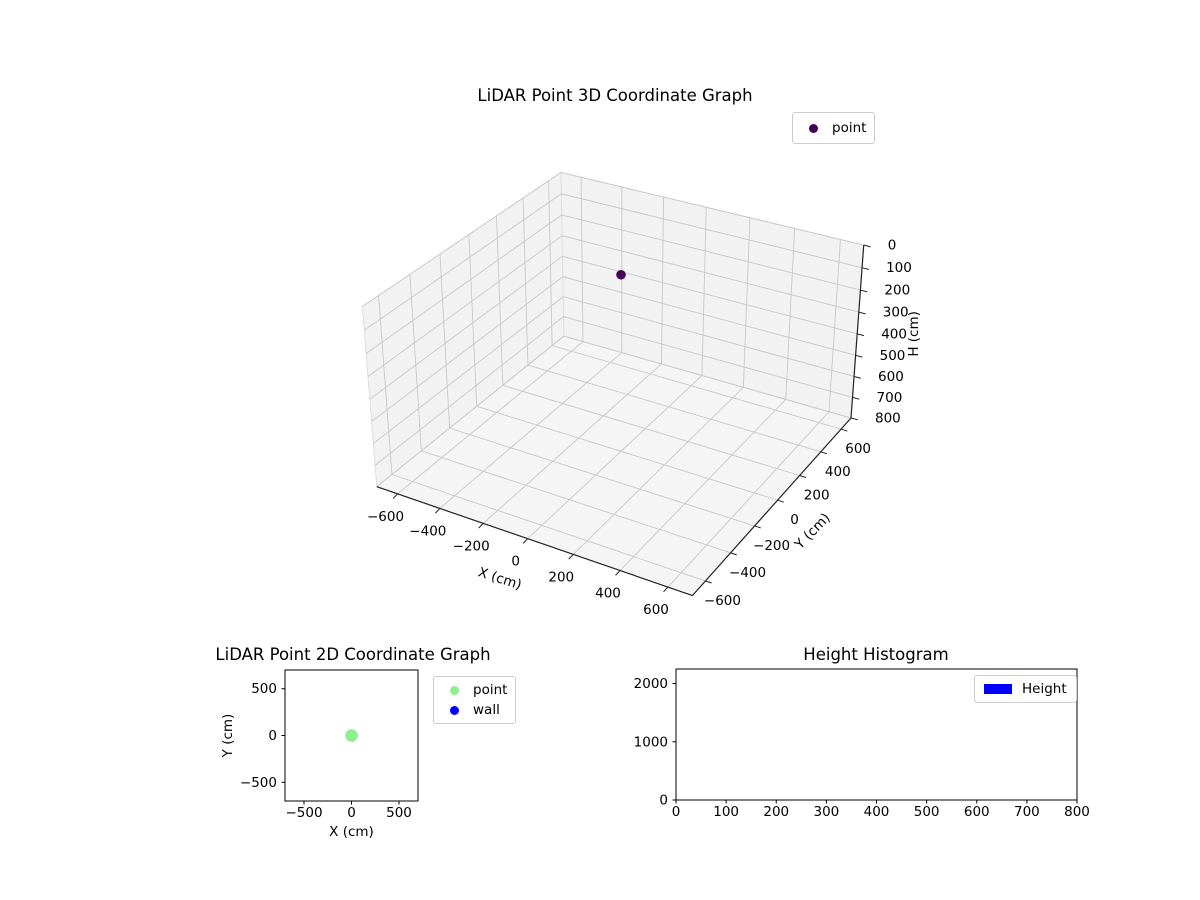 The image size is (1200, 900). Describe the element at coordinates (794, 520) in the screenshot. I see `y-tick-label-3d: 0` at that location.